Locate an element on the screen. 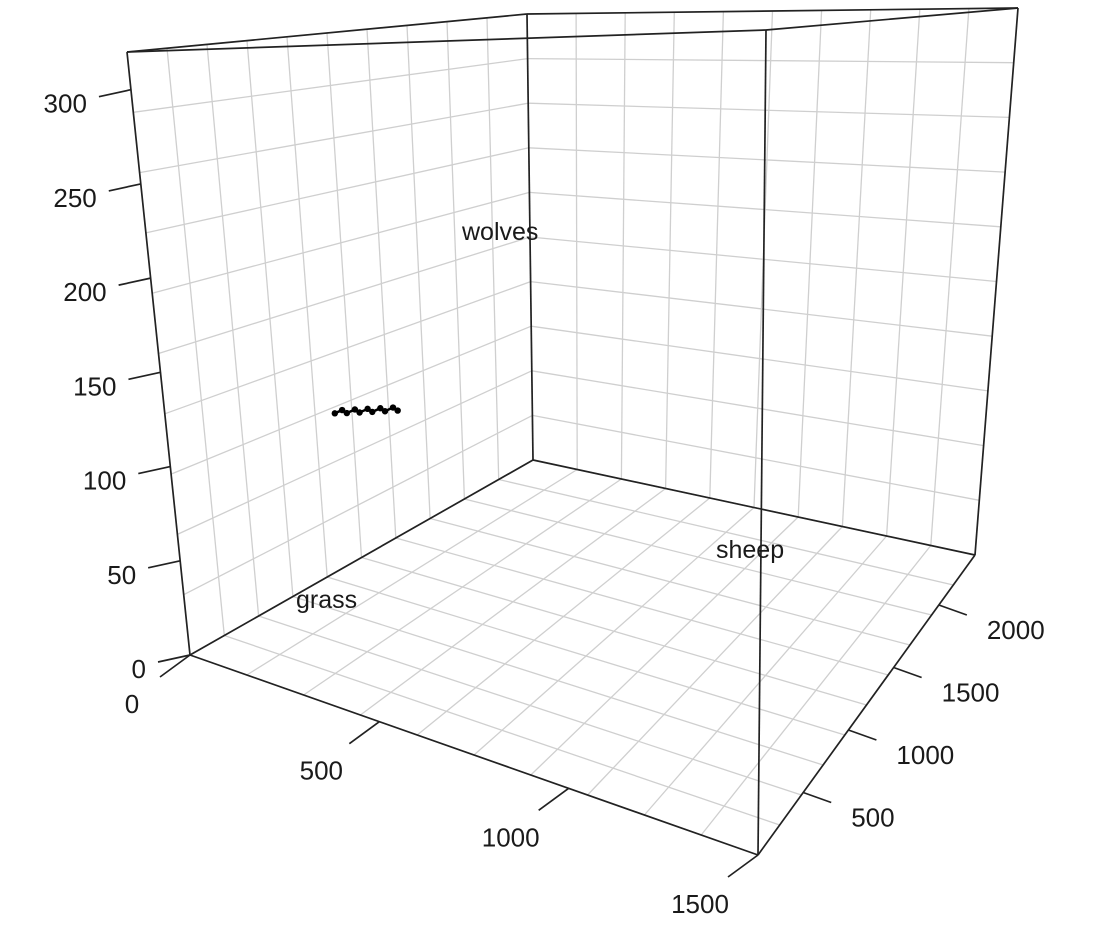 The image size is (1107, 940). x-axis-title: grass is located at coordinates (326, 600).